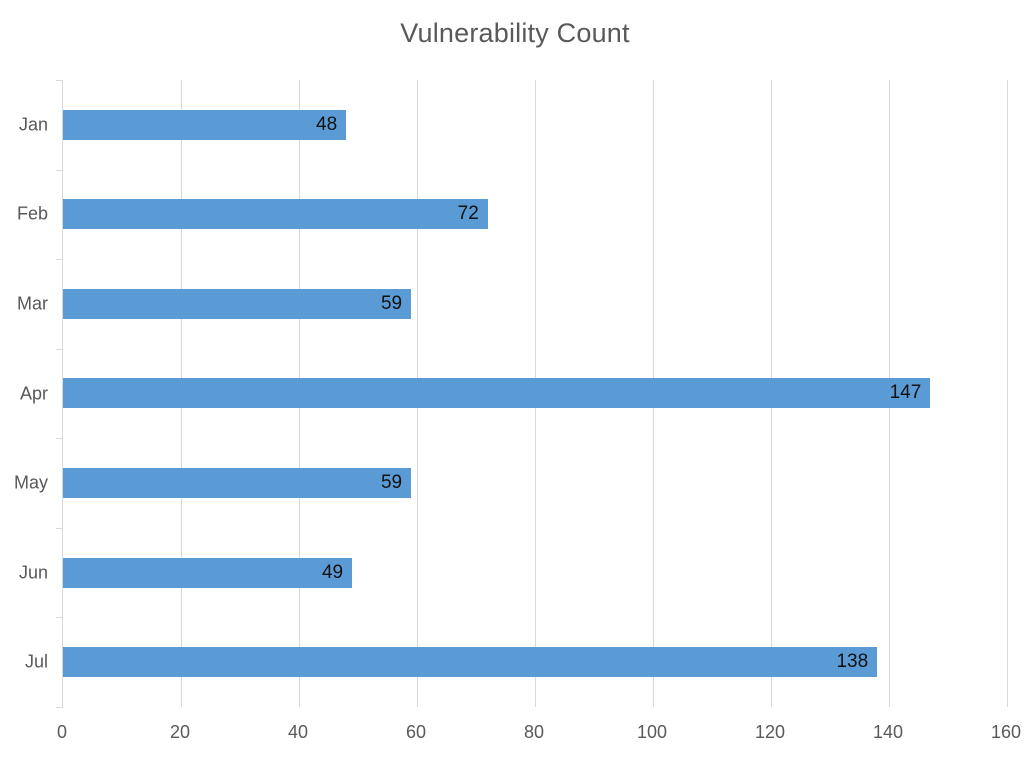 This screenshot has width=1030, height=760. What do you see at coordinates (180, 732) in the screenshot?
I see `x-tick-label-20: 20` at bounding box center [180, 732].